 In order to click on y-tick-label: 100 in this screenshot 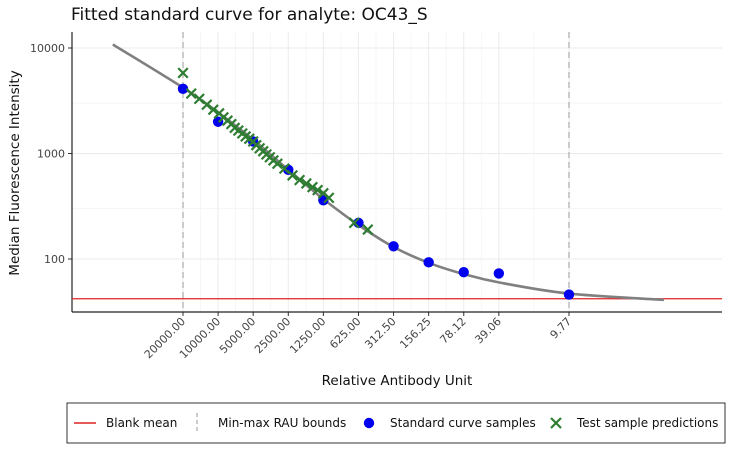, I will do `click(54, 259)`.